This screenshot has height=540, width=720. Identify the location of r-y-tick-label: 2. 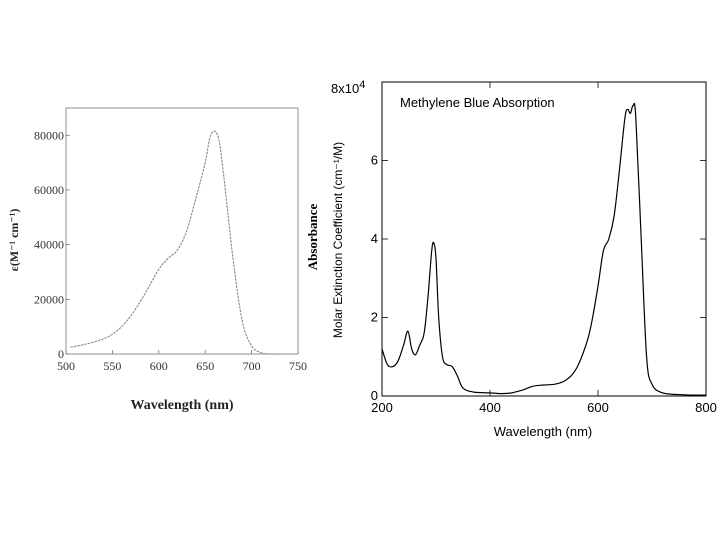
(374, 317).